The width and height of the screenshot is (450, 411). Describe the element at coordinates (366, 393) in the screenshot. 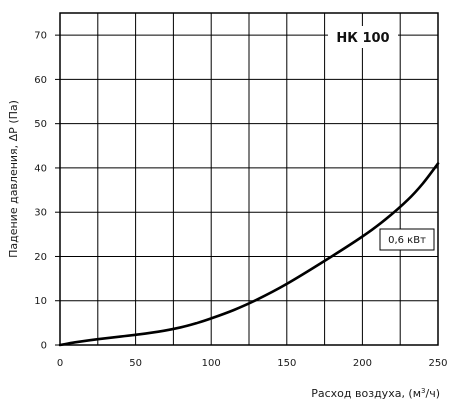

I see `x-axis-title-main: Расход воздуха, (м` at that location.